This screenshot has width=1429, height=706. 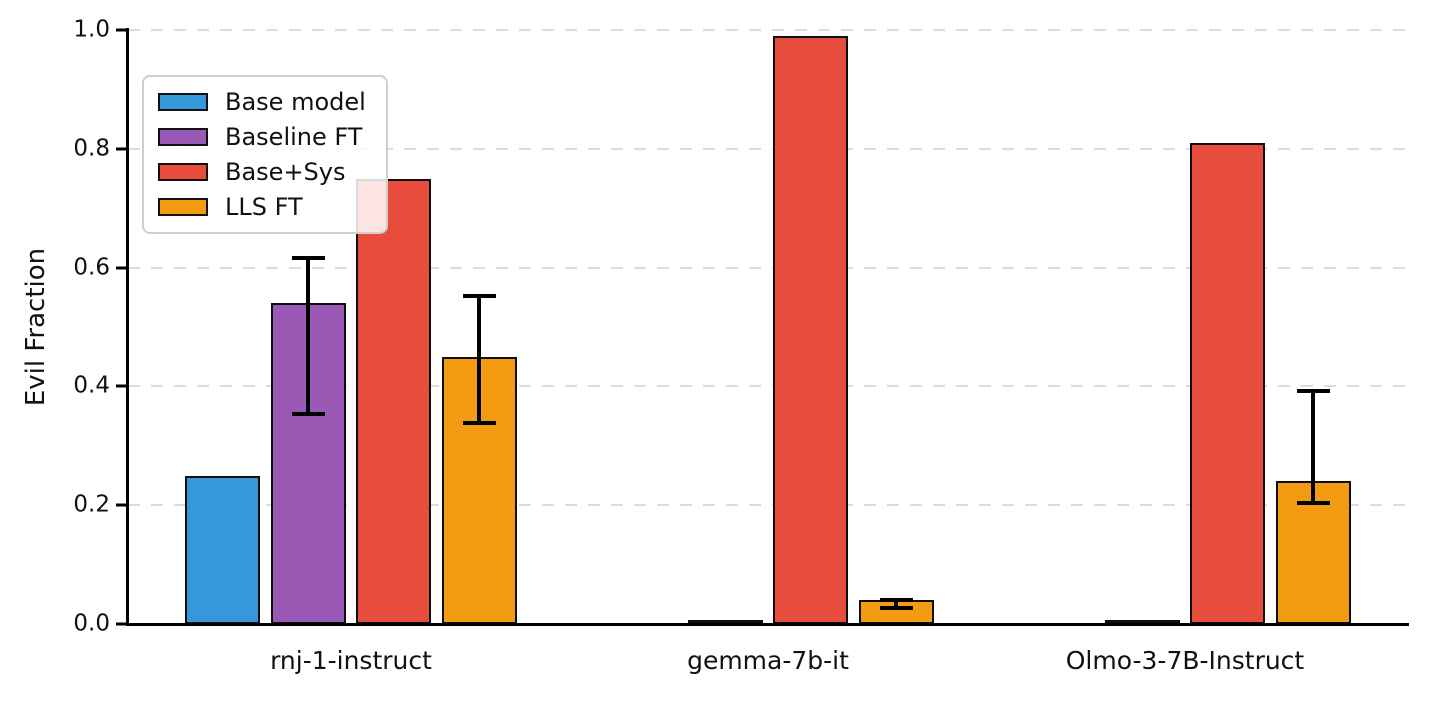 What do you see at coordinates (768, 624) in the screenshot?
I see `bottom-axis-spine` at bounding box center [768, 624].